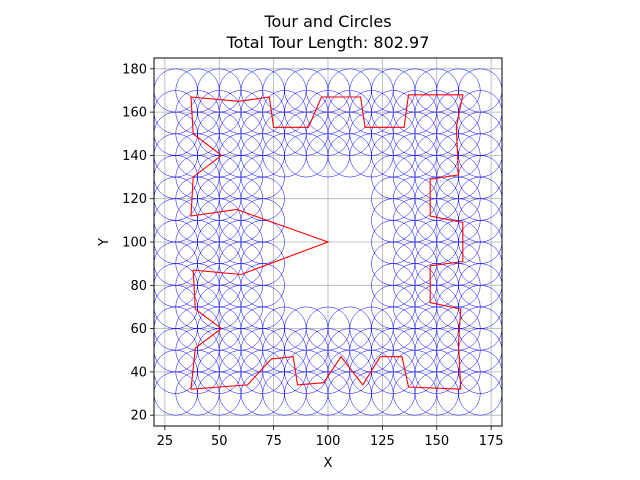  What do you see at coordinates (138, 286) in the screenshot?
I see `y-tick-label: 80` at bounding box center [138, 286].